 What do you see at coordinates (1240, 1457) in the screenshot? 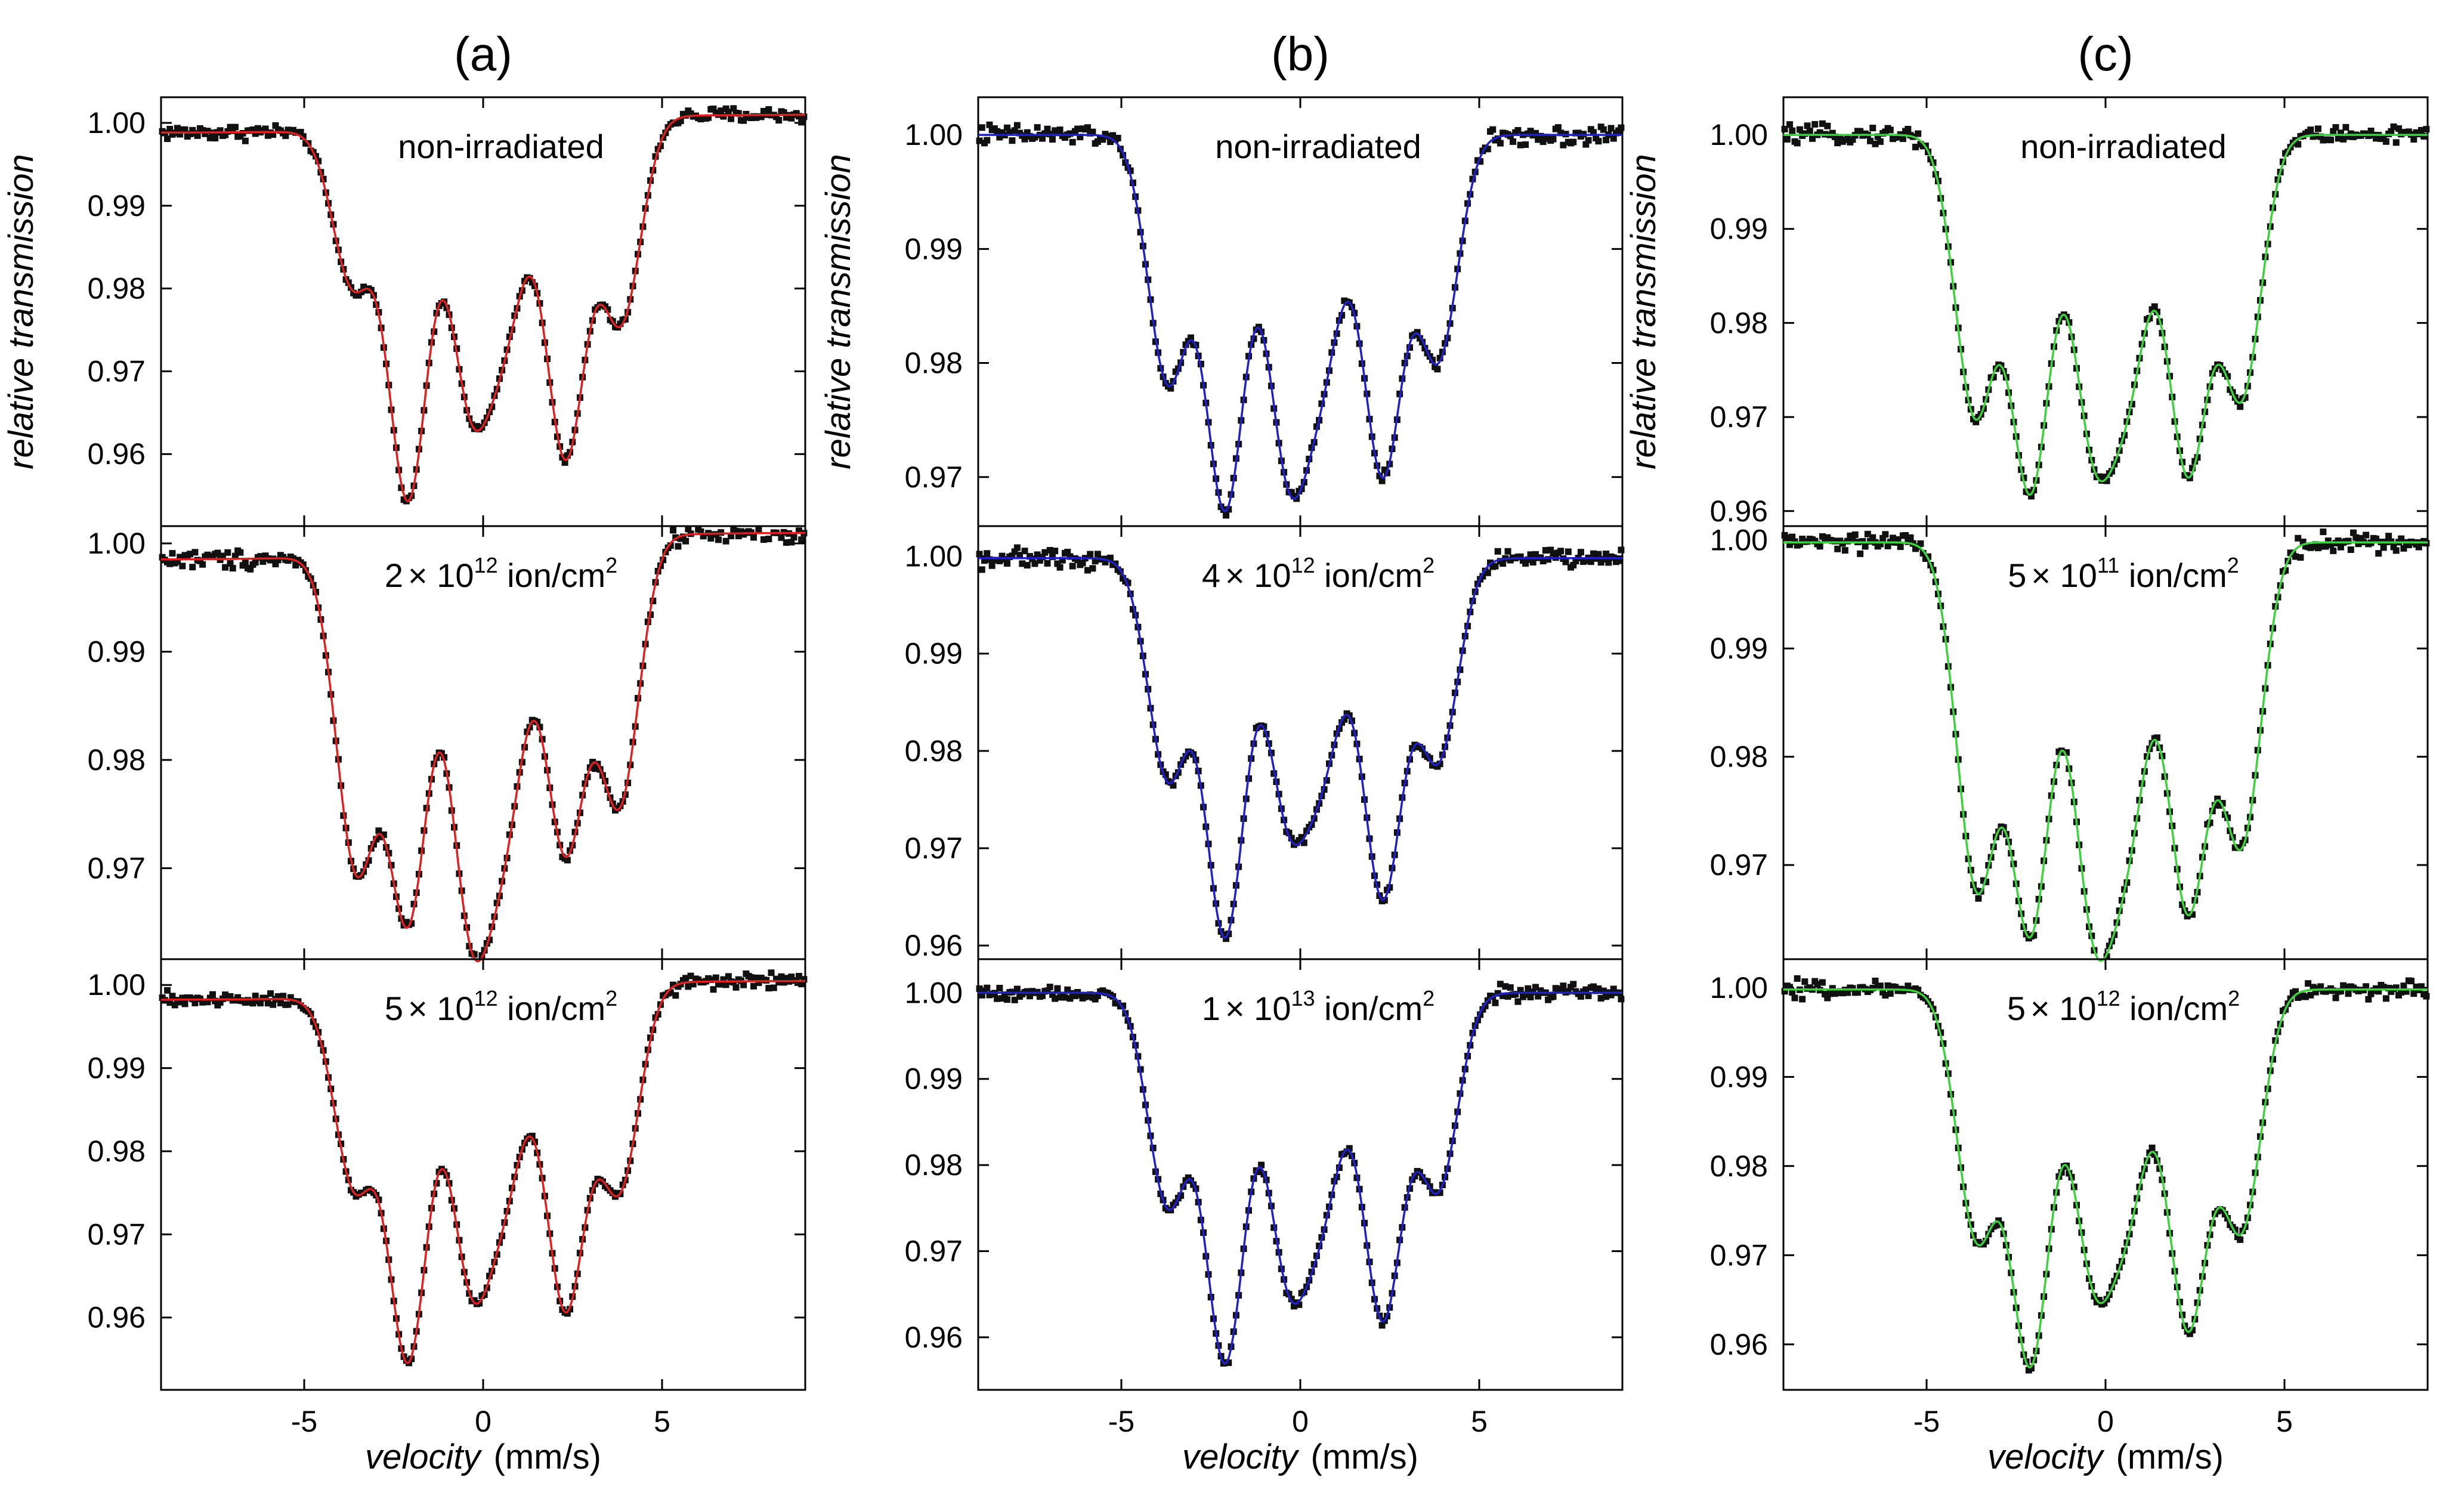
I see `x-axis-label-quantity: velocity` at bounding box center [1240, 1457].